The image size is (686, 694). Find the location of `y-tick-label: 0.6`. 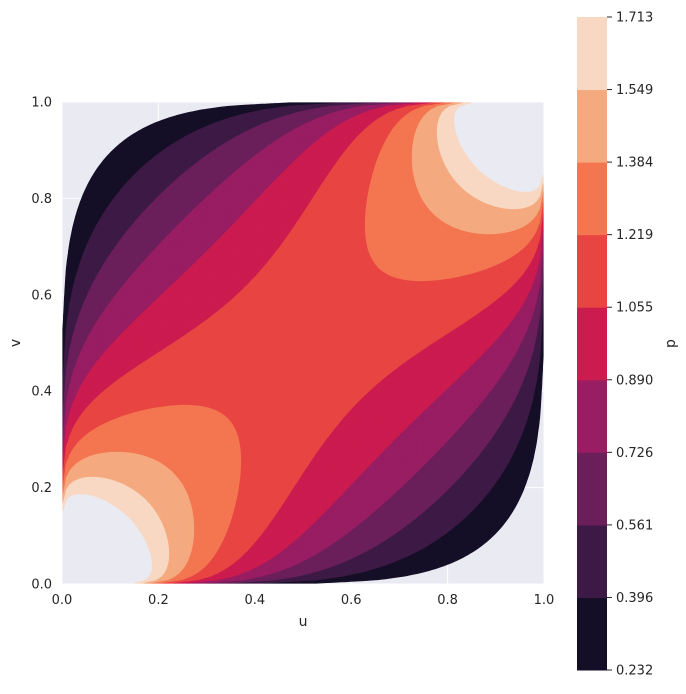

y-tick-label: 0.6 is located at coordinates (41, 295).